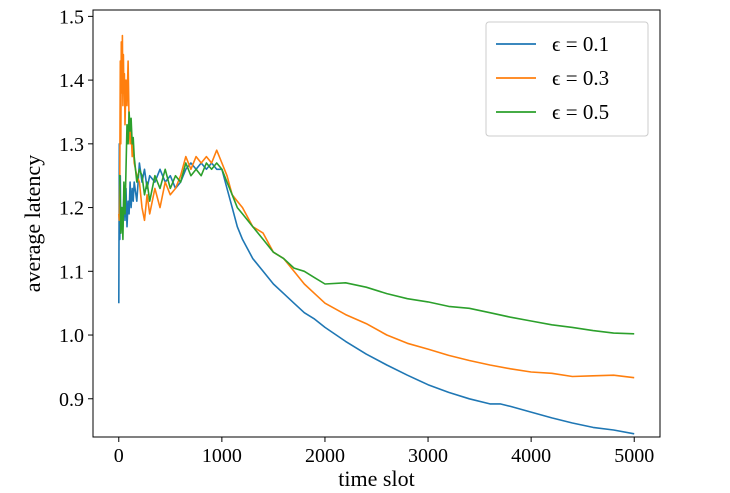 Image resolution: width=730 pixels, height=493 pixels. What do you see at coordinates (71, 145) in the screenshot?
I see `y-tick-label: 1.3` at bounding box center [71, 145].